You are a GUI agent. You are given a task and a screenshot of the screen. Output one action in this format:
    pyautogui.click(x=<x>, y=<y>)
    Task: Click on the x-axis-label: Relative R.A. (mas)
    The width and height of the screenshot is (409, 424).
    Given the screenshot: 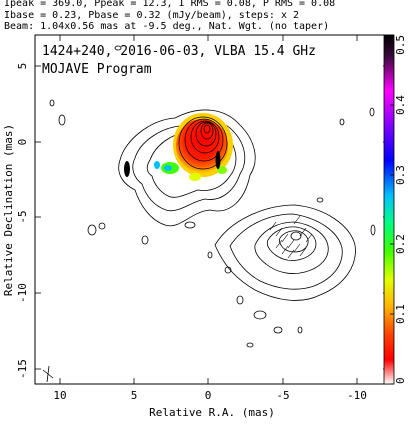 What is the action you would take?
    pyautogui.click(x=212, y=412)
    